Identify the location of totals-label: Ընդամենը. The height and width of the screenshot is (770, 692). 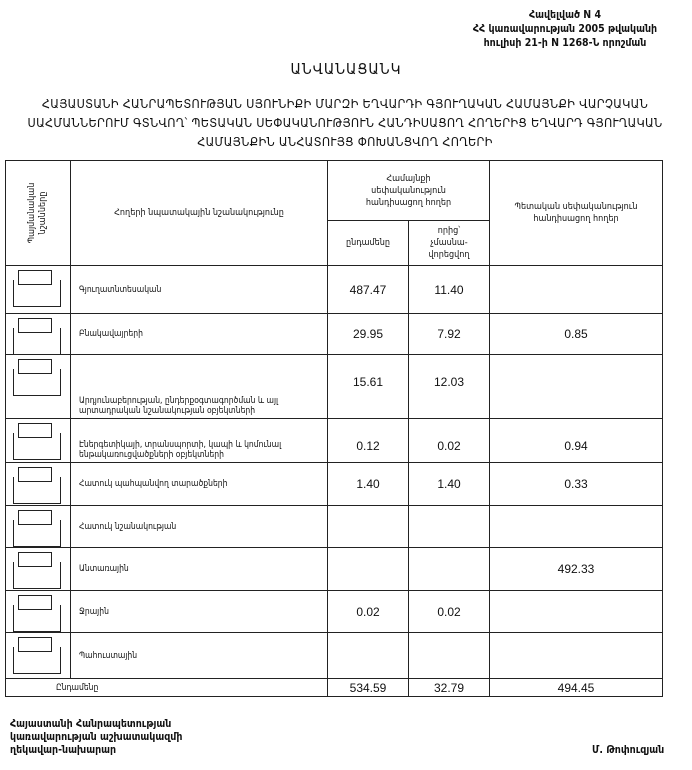
(166, 687).